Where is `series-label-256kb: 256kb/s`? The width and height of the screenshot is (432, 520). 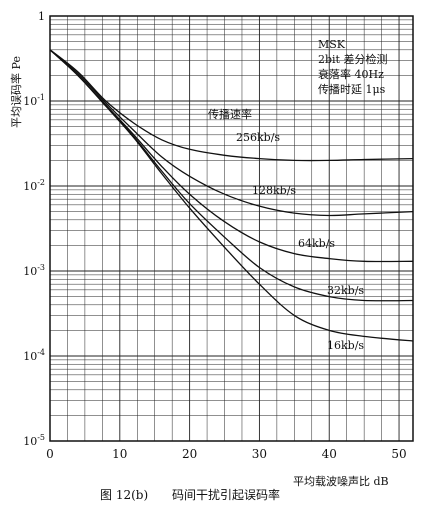
series-label-256kb: 256kb/s is located at coordinates (258, 137).